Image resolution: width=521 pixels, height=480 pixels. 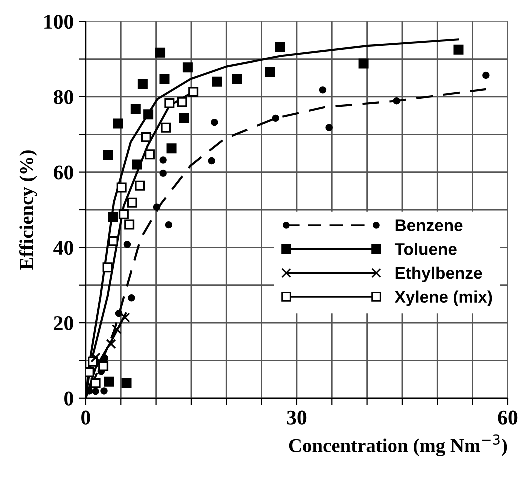 What do you see at coordinates (398, 445) in the screenshot?
I see `x-axis-title: Concentration (mg Nm$^{−3}$)` at bounding box center [398, 445].